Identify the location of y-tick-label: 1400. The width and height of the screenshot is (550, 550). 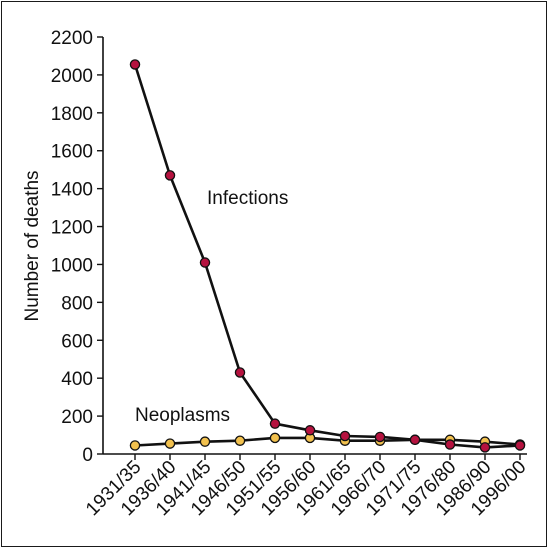
(72, 190).